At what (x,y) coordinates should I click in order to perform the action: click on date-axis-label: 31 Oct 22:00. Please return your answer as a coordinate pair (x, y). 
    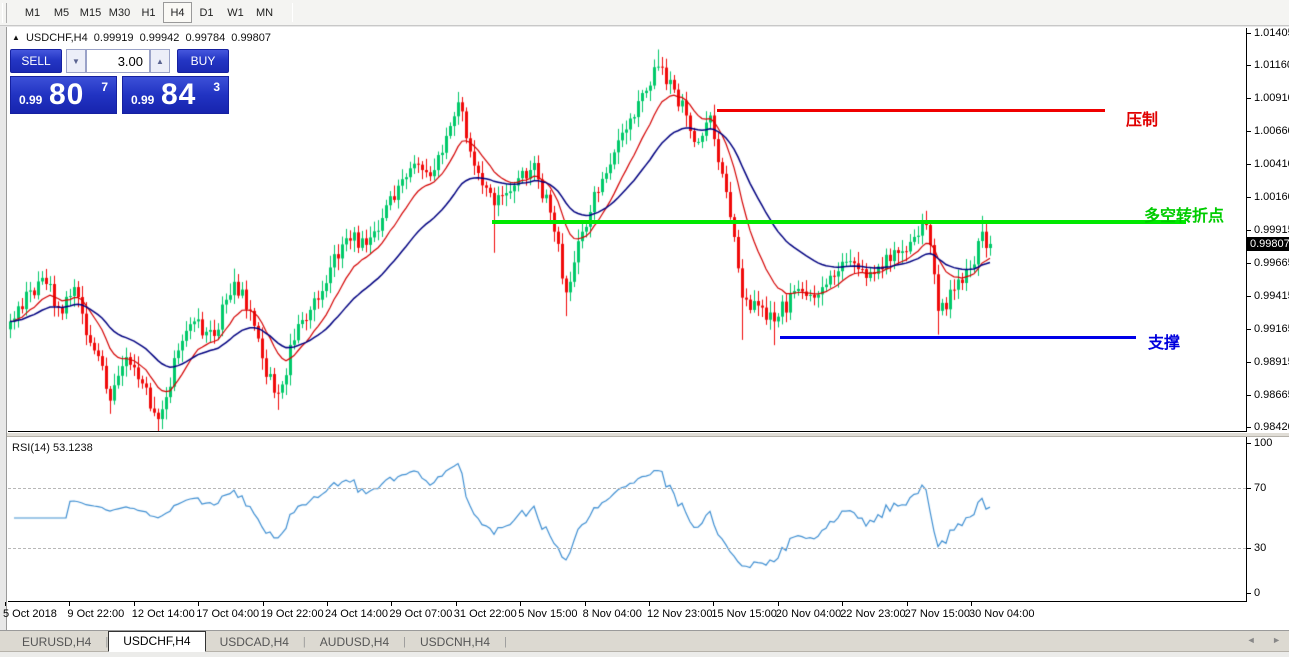
    Looking at the image, I should click on (485, 614).